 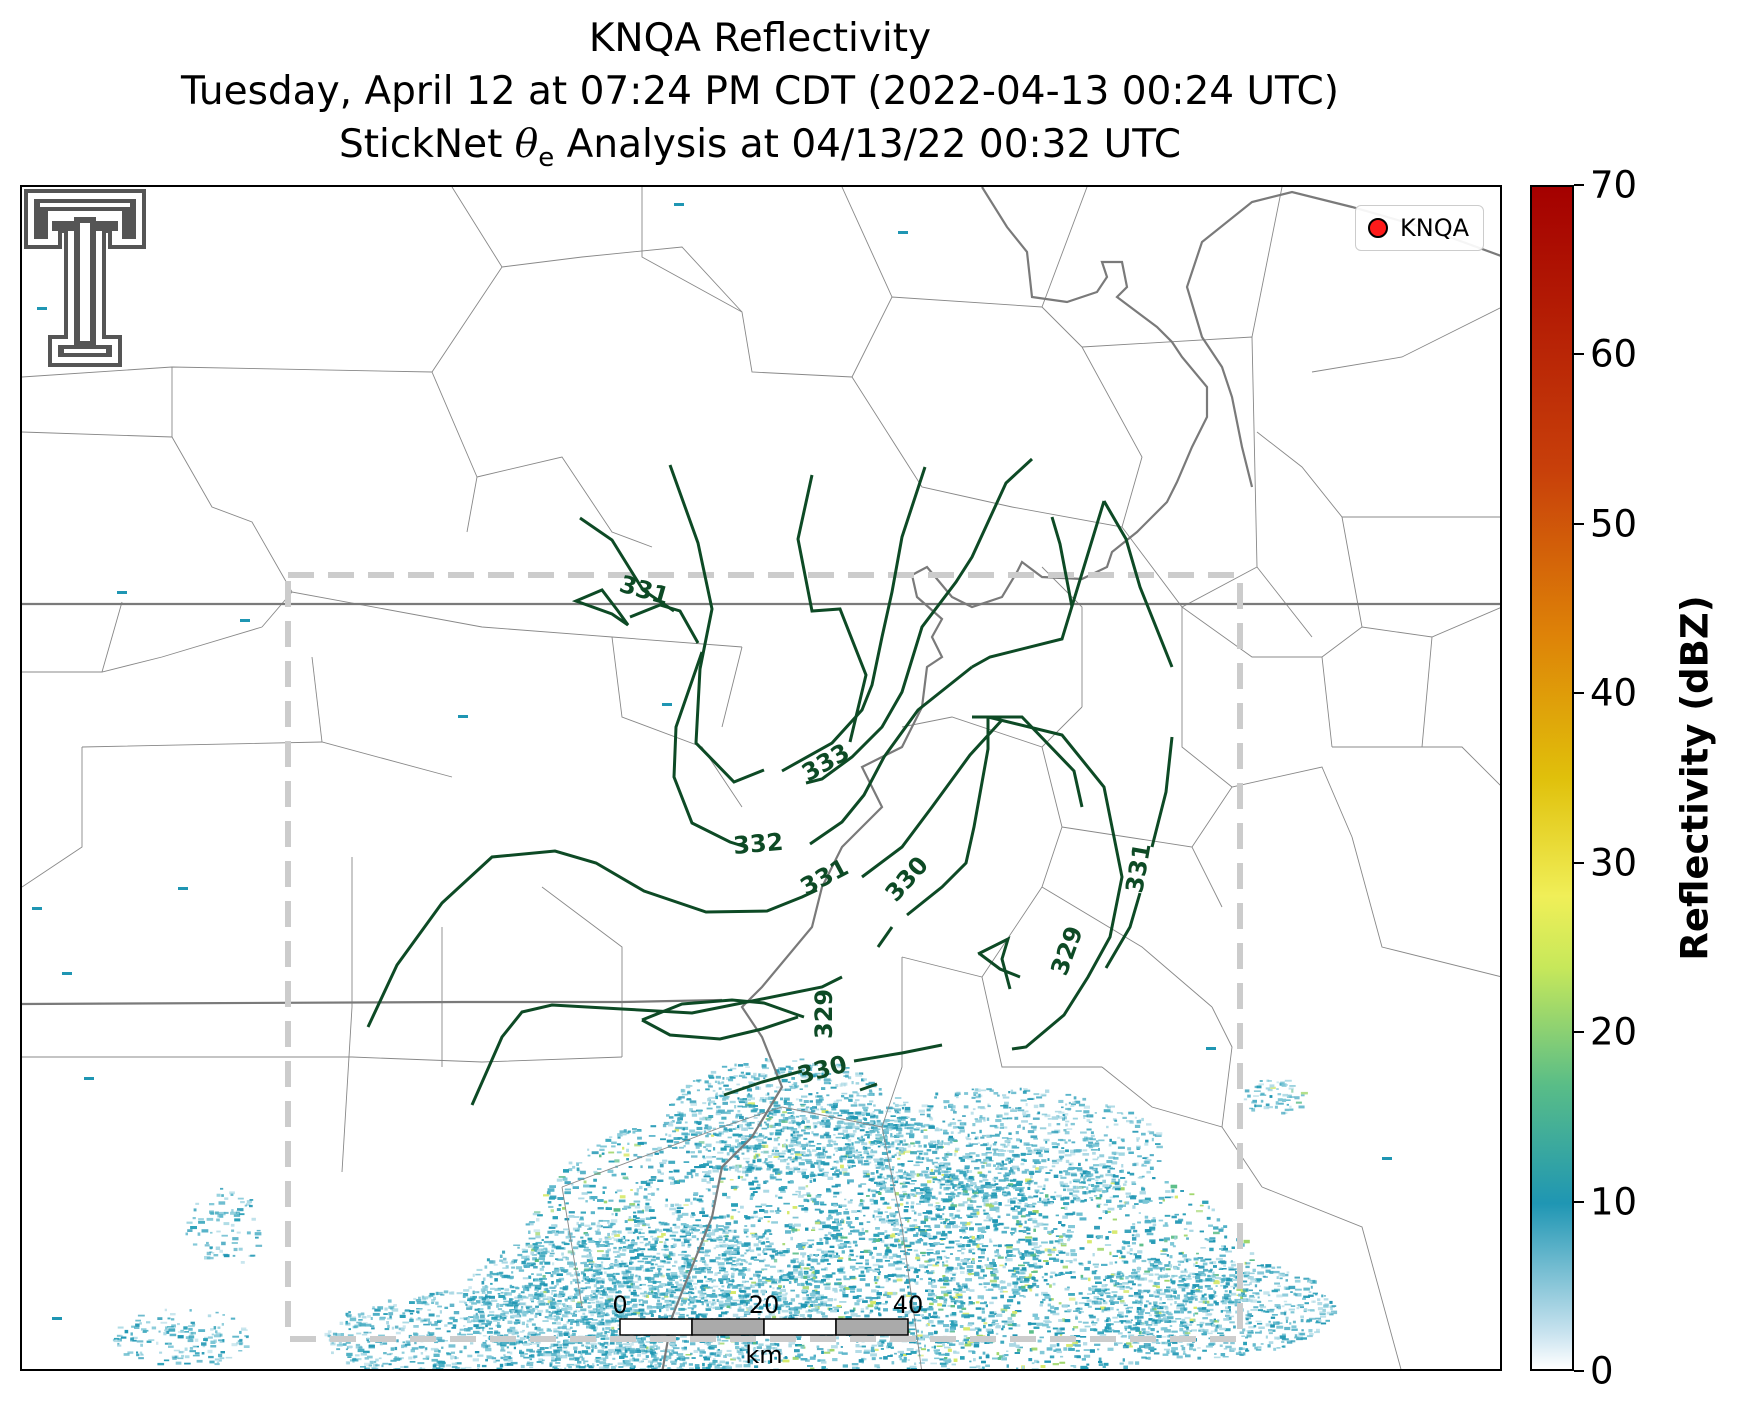 What do you see at coordinates (760, 38) in the screenshot?
I see `title-radar: KNQA Reflectivity` at bounding box center [760, 38].